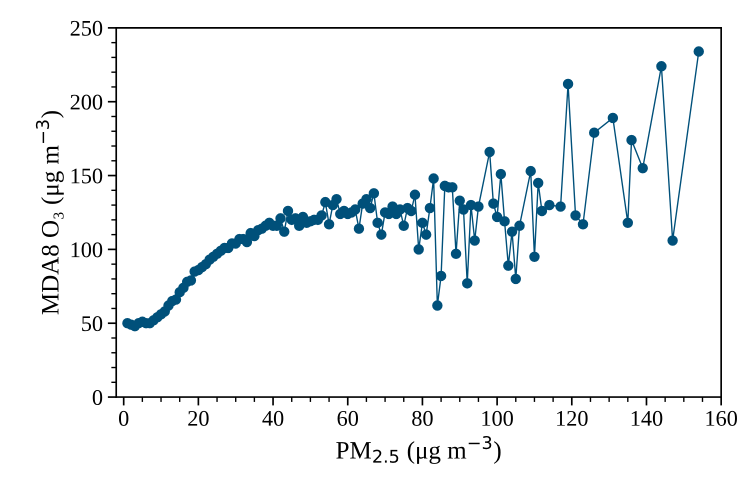  I want to click on x-tick-label: 60, so click(348, 418).